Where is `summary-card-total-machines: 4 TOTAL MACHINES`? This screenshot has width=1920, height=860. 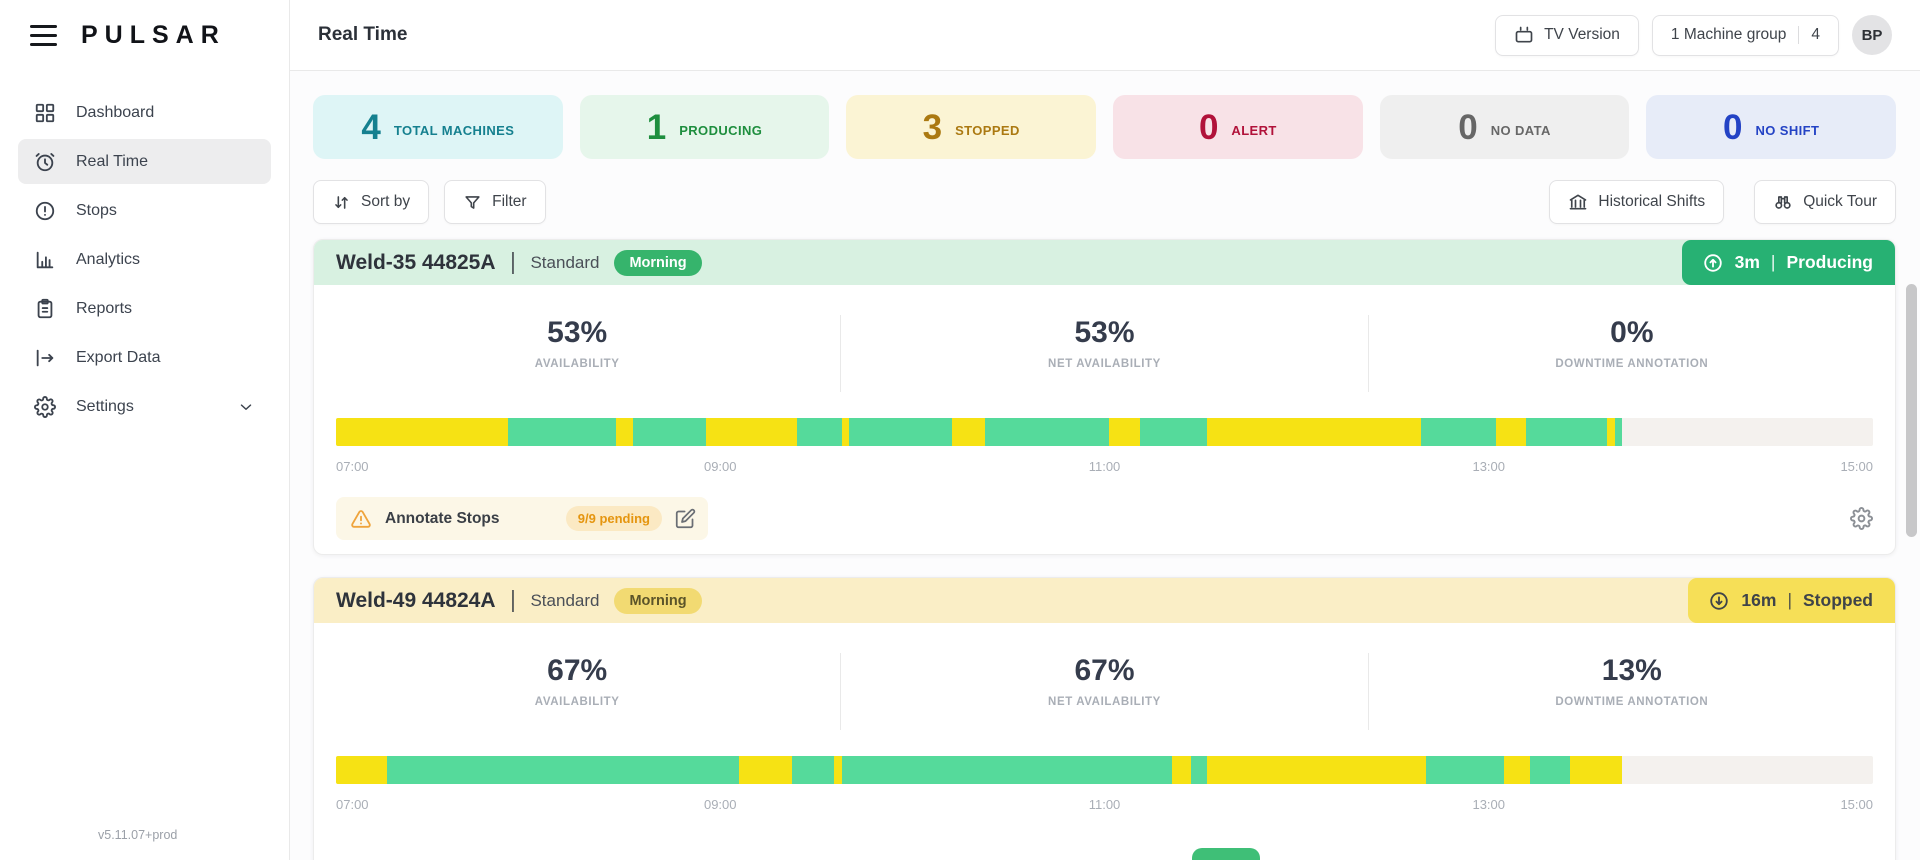
summary-card-total-machines: 4 TOTAL MACHINES is located at coordinates (438, 127).